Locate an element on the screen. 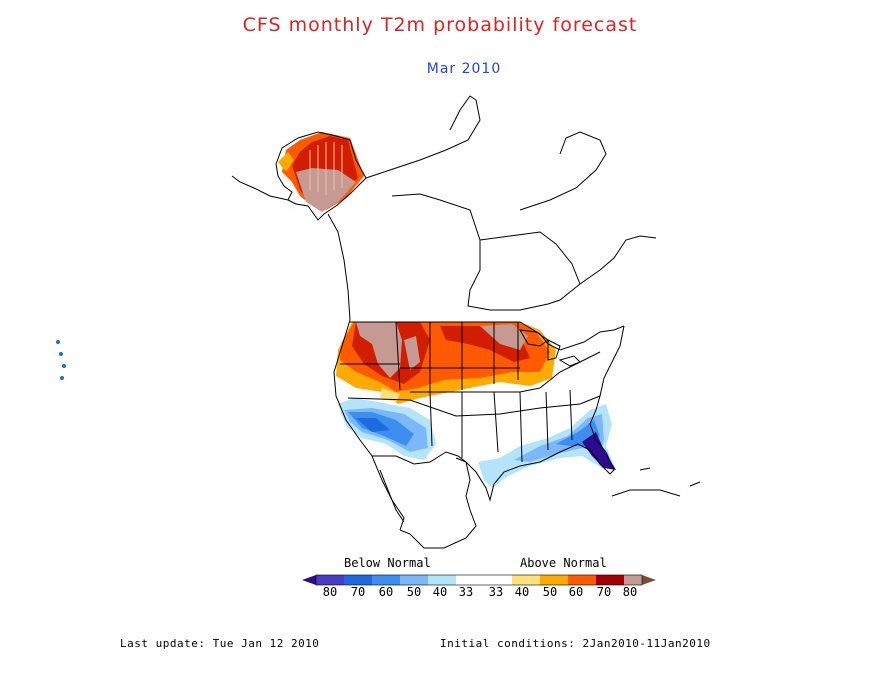  legend-above-normal-label: Above Normal is located at coordinates (563, 563).